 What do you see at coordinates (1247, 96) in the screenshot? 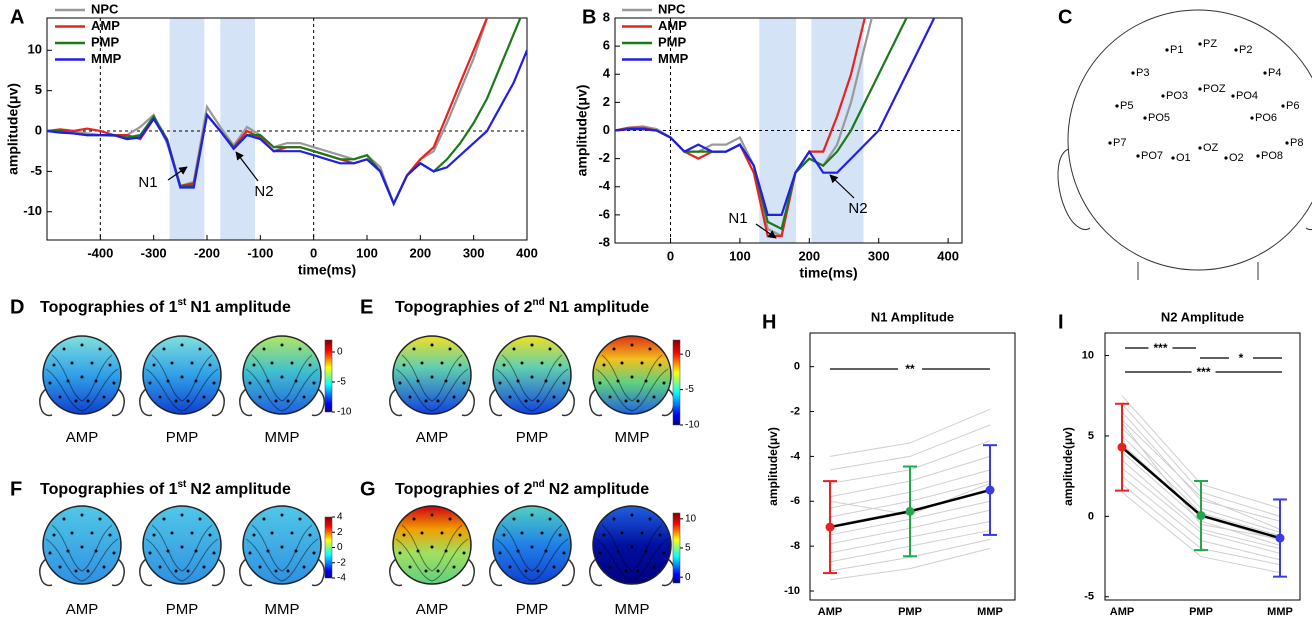
I see `electrode-label: PO4` at bounding box center [1247, 96].